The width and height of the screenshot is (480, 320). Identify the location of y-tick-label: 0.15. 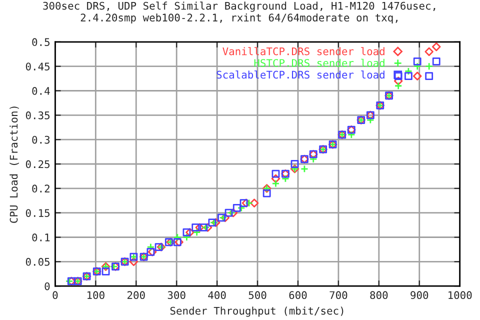
(38, 213).